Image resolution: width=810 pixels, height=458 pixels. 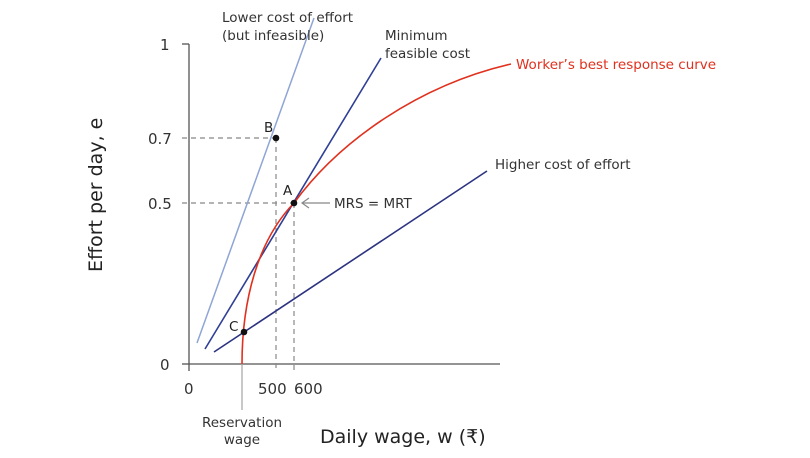 What do you see at coordinates (165, 365) in the screenshot?
I see `y-tick-0: 0` at bounding box center [165, 365].